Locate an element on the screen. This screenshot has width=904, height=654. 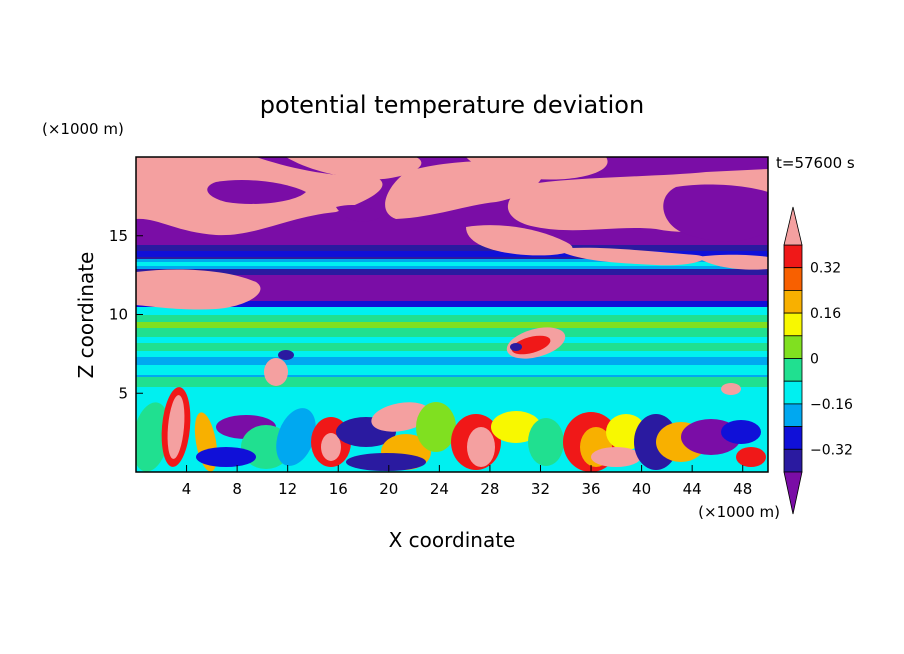
colorbar-label: −0.32 is located at coordinates (831, 450).